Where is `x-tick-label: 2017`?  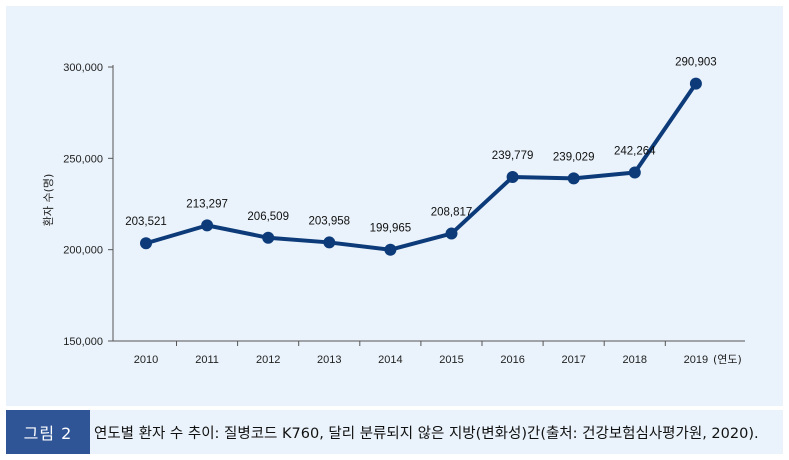 x-tick-label: 2017 is located at coordinates (573, 360).